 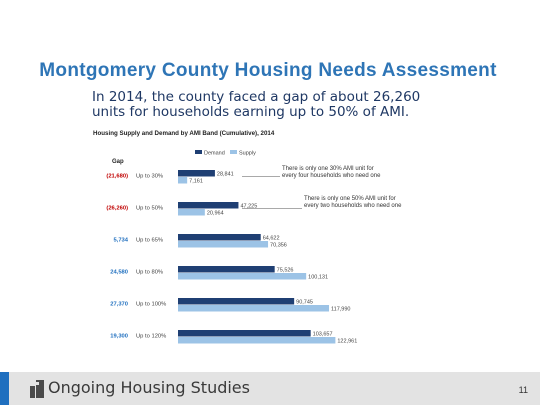 I want to click on legend-supply-label: Supply, so click(x=247, y=154).